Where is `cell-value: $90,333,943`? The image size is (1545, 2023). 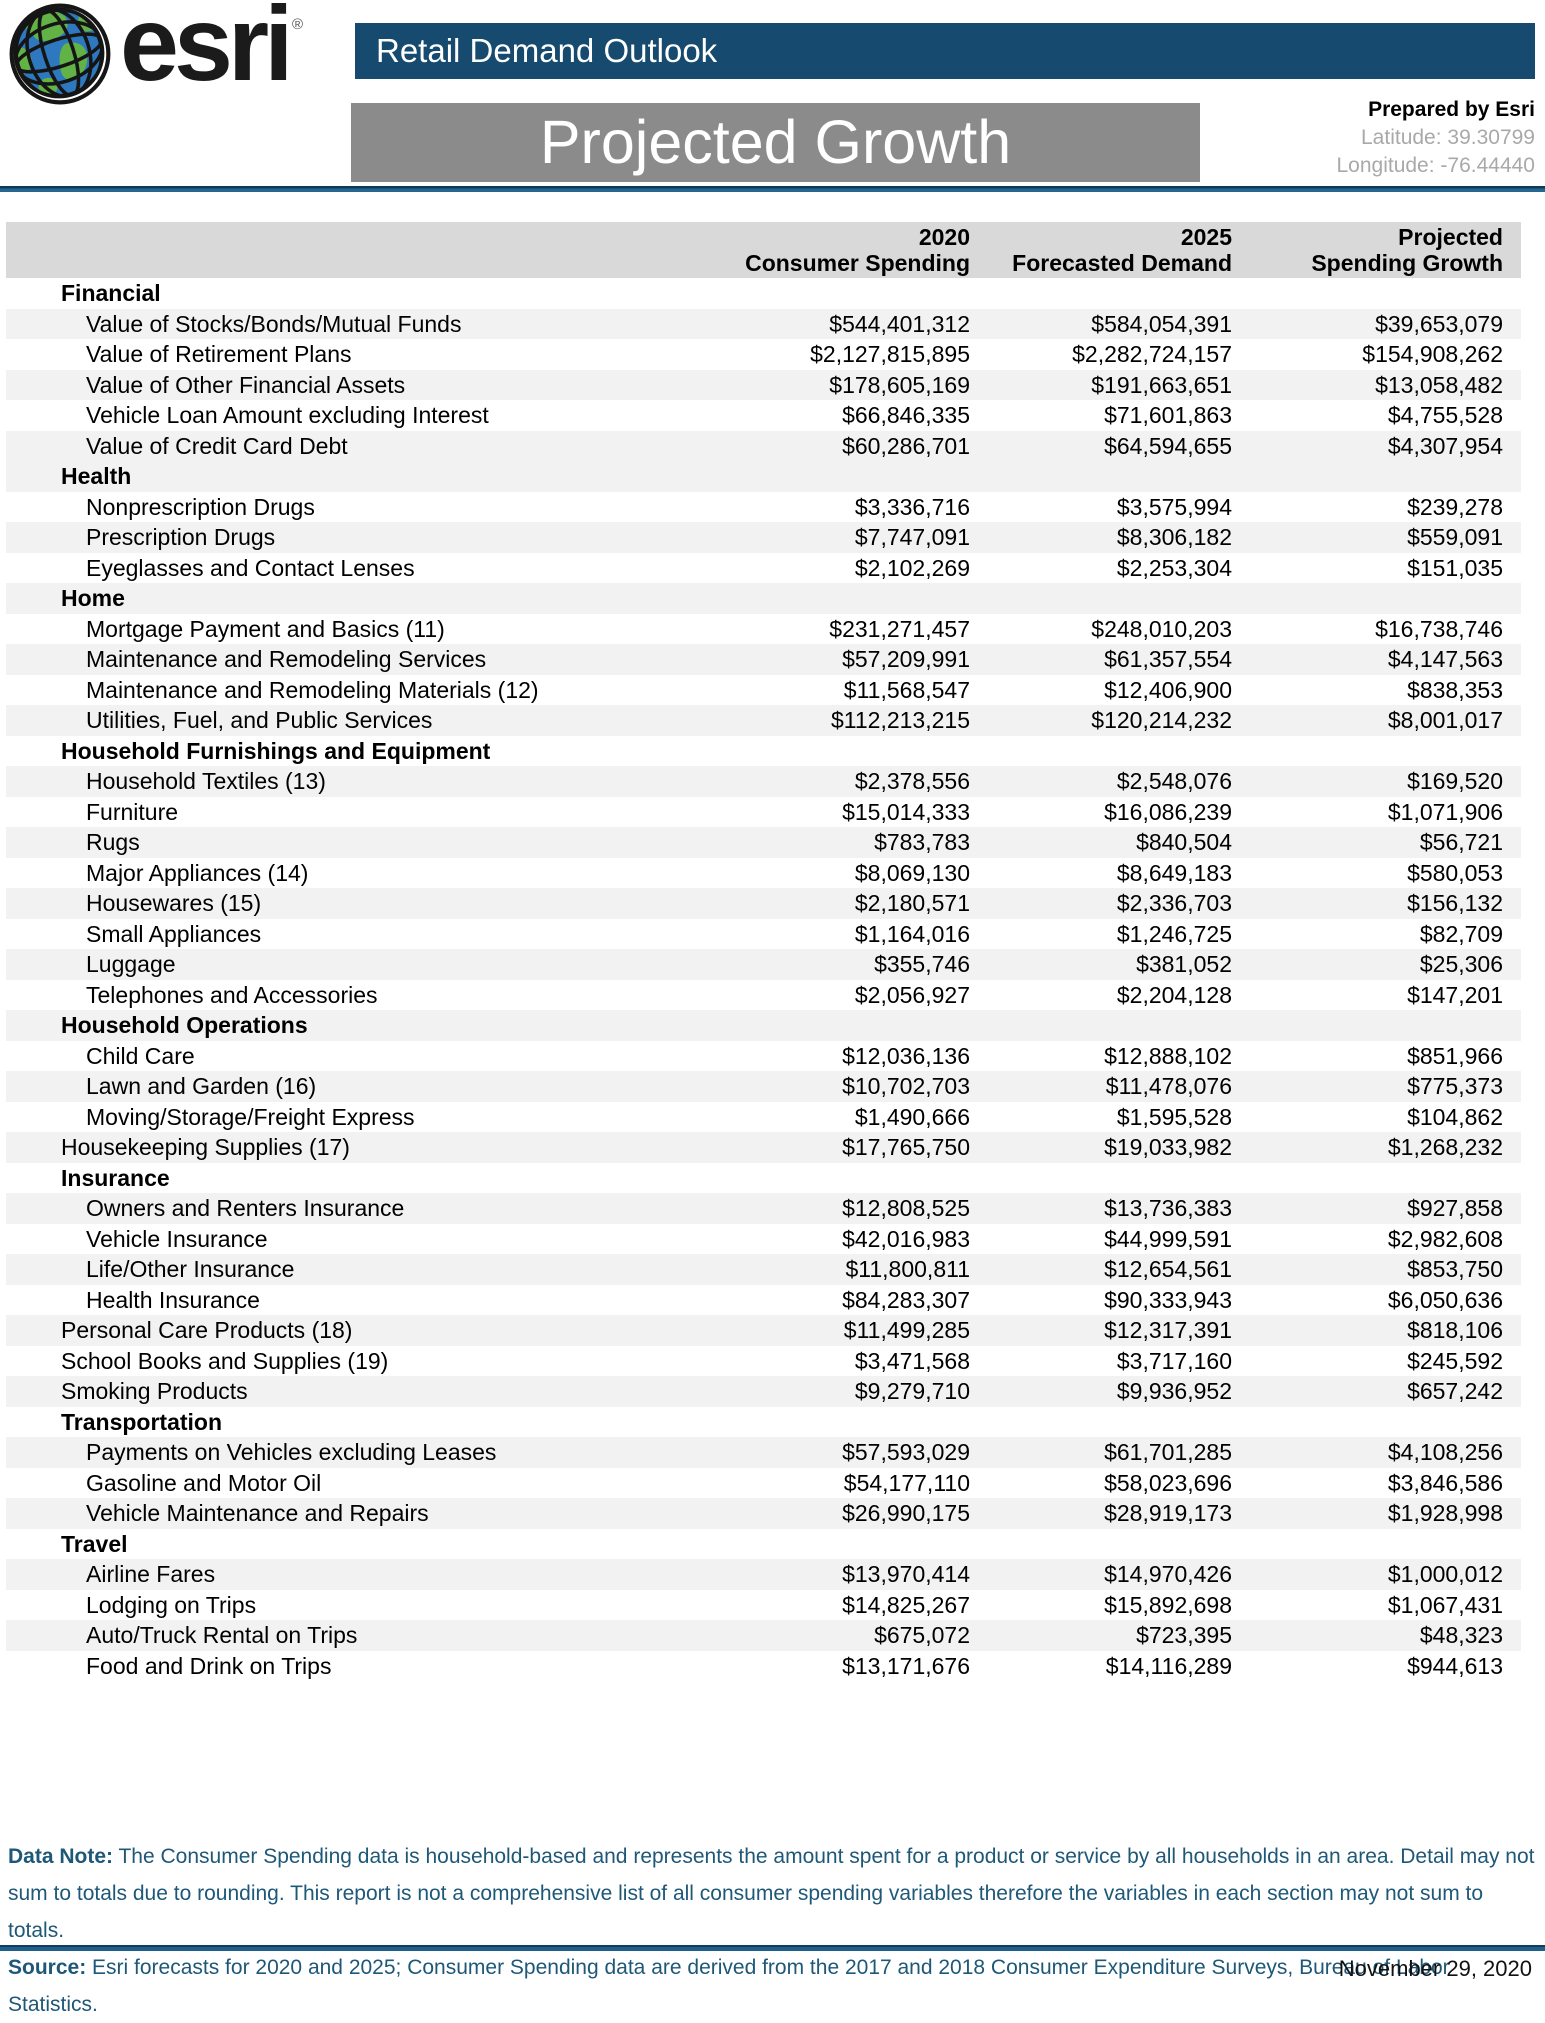 cell-value: $90,333,943 is located at coordinates (1168, 1299).